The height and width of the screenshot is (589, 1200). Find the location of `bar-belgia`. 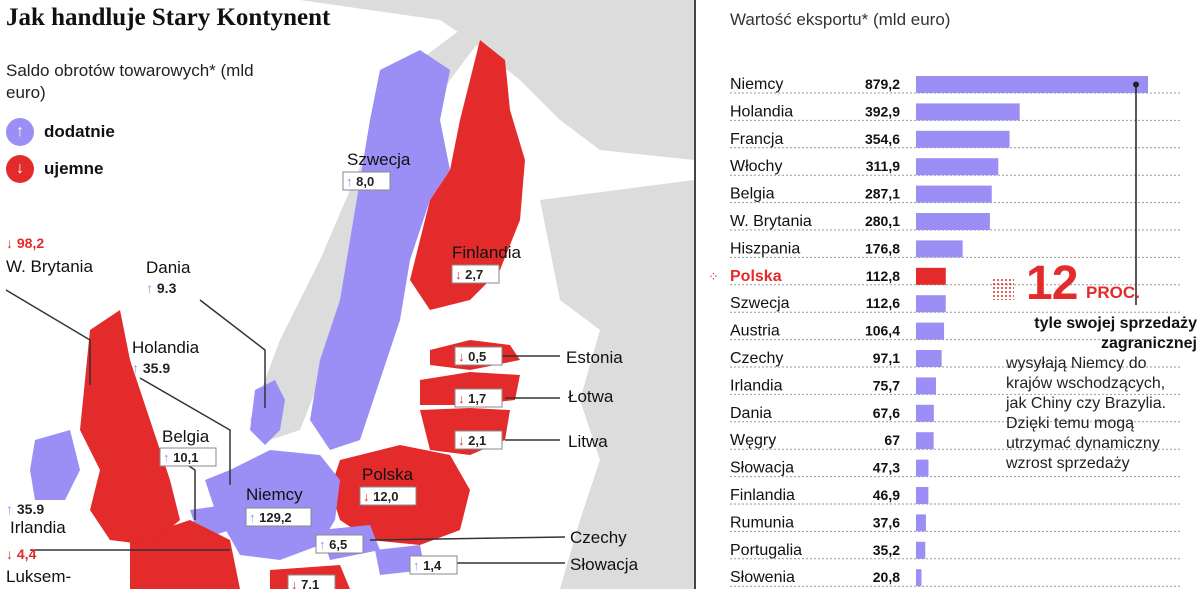

bar-belgia is located at coordinates (954, 194).